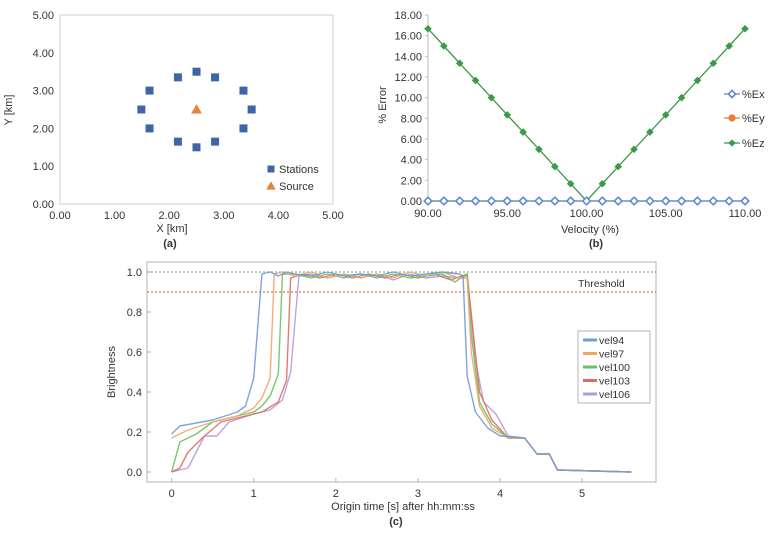 The height and width of the screenshot is (535, 769). Describe the element at coordinates (134, 433) in the screenshot. I see `y-tick-label: 0.2` at that location.